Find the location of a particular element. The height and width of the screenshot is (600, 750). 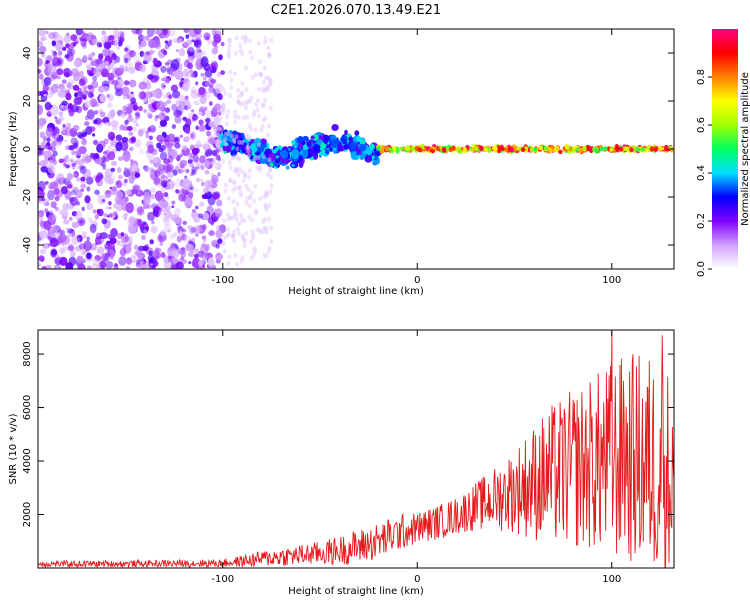

spectrogram-y-tick-label: 0 is located at coordinates (27, 149).